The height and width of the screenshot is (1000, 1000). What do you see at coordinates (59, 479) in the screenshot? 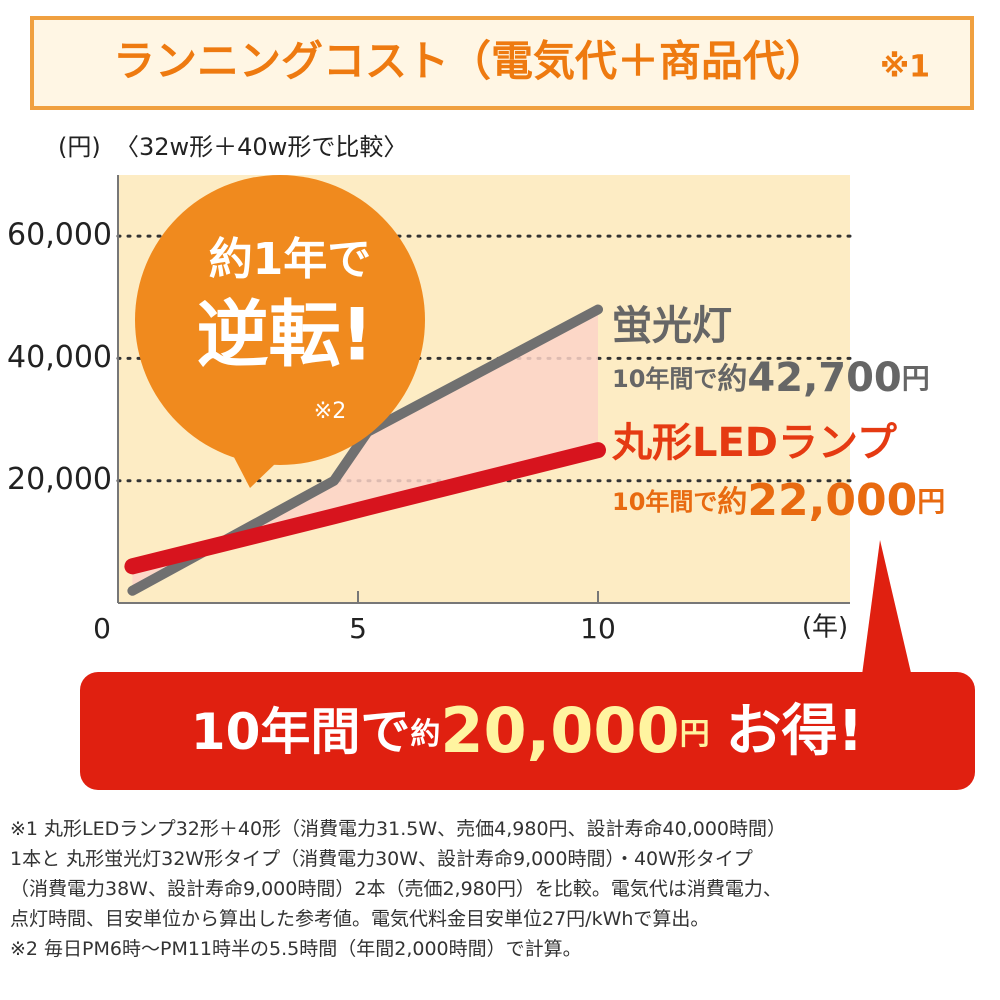
I see `y-tick-label: 20,000` at bounding box center [59, 479].